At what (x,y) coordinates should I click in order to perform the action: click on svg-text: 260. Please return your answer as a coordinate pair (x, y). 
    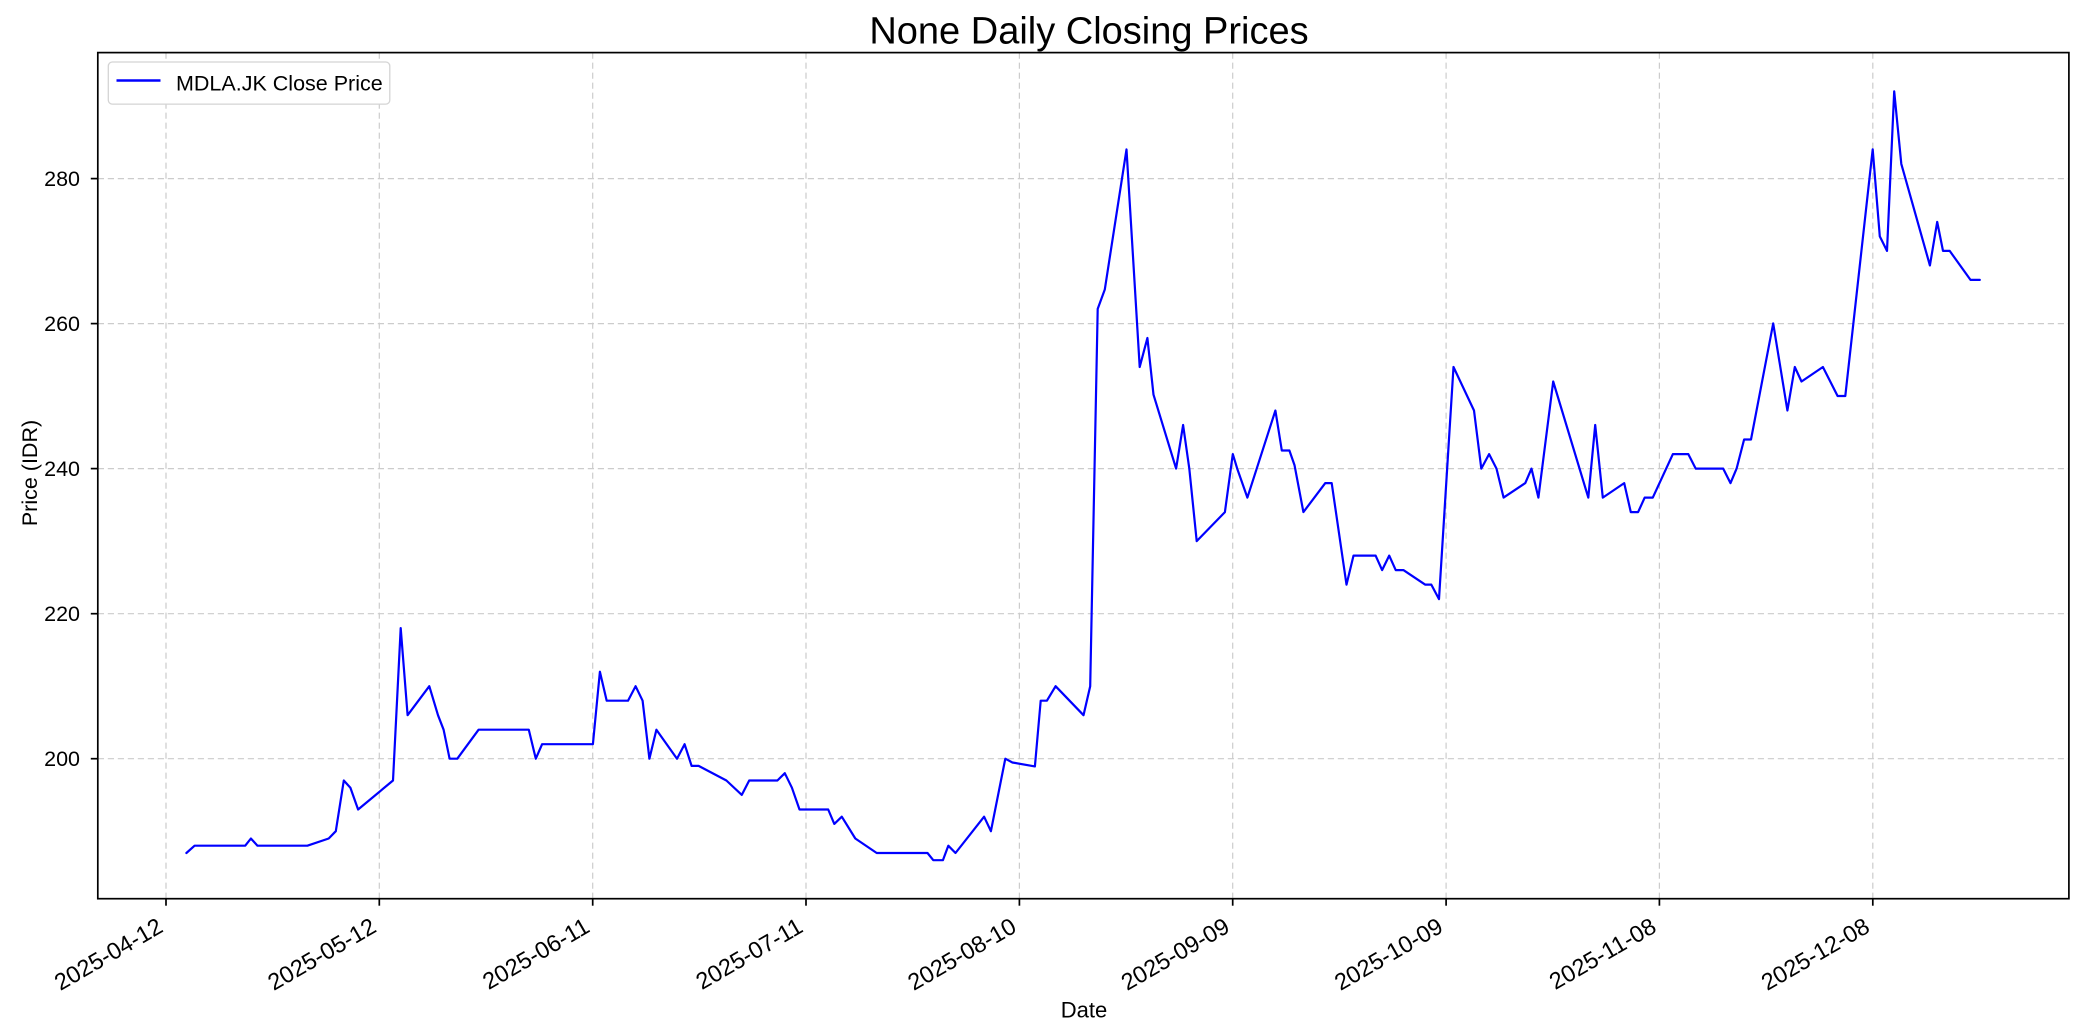
    Looking at the image, I should click on (62, 324).